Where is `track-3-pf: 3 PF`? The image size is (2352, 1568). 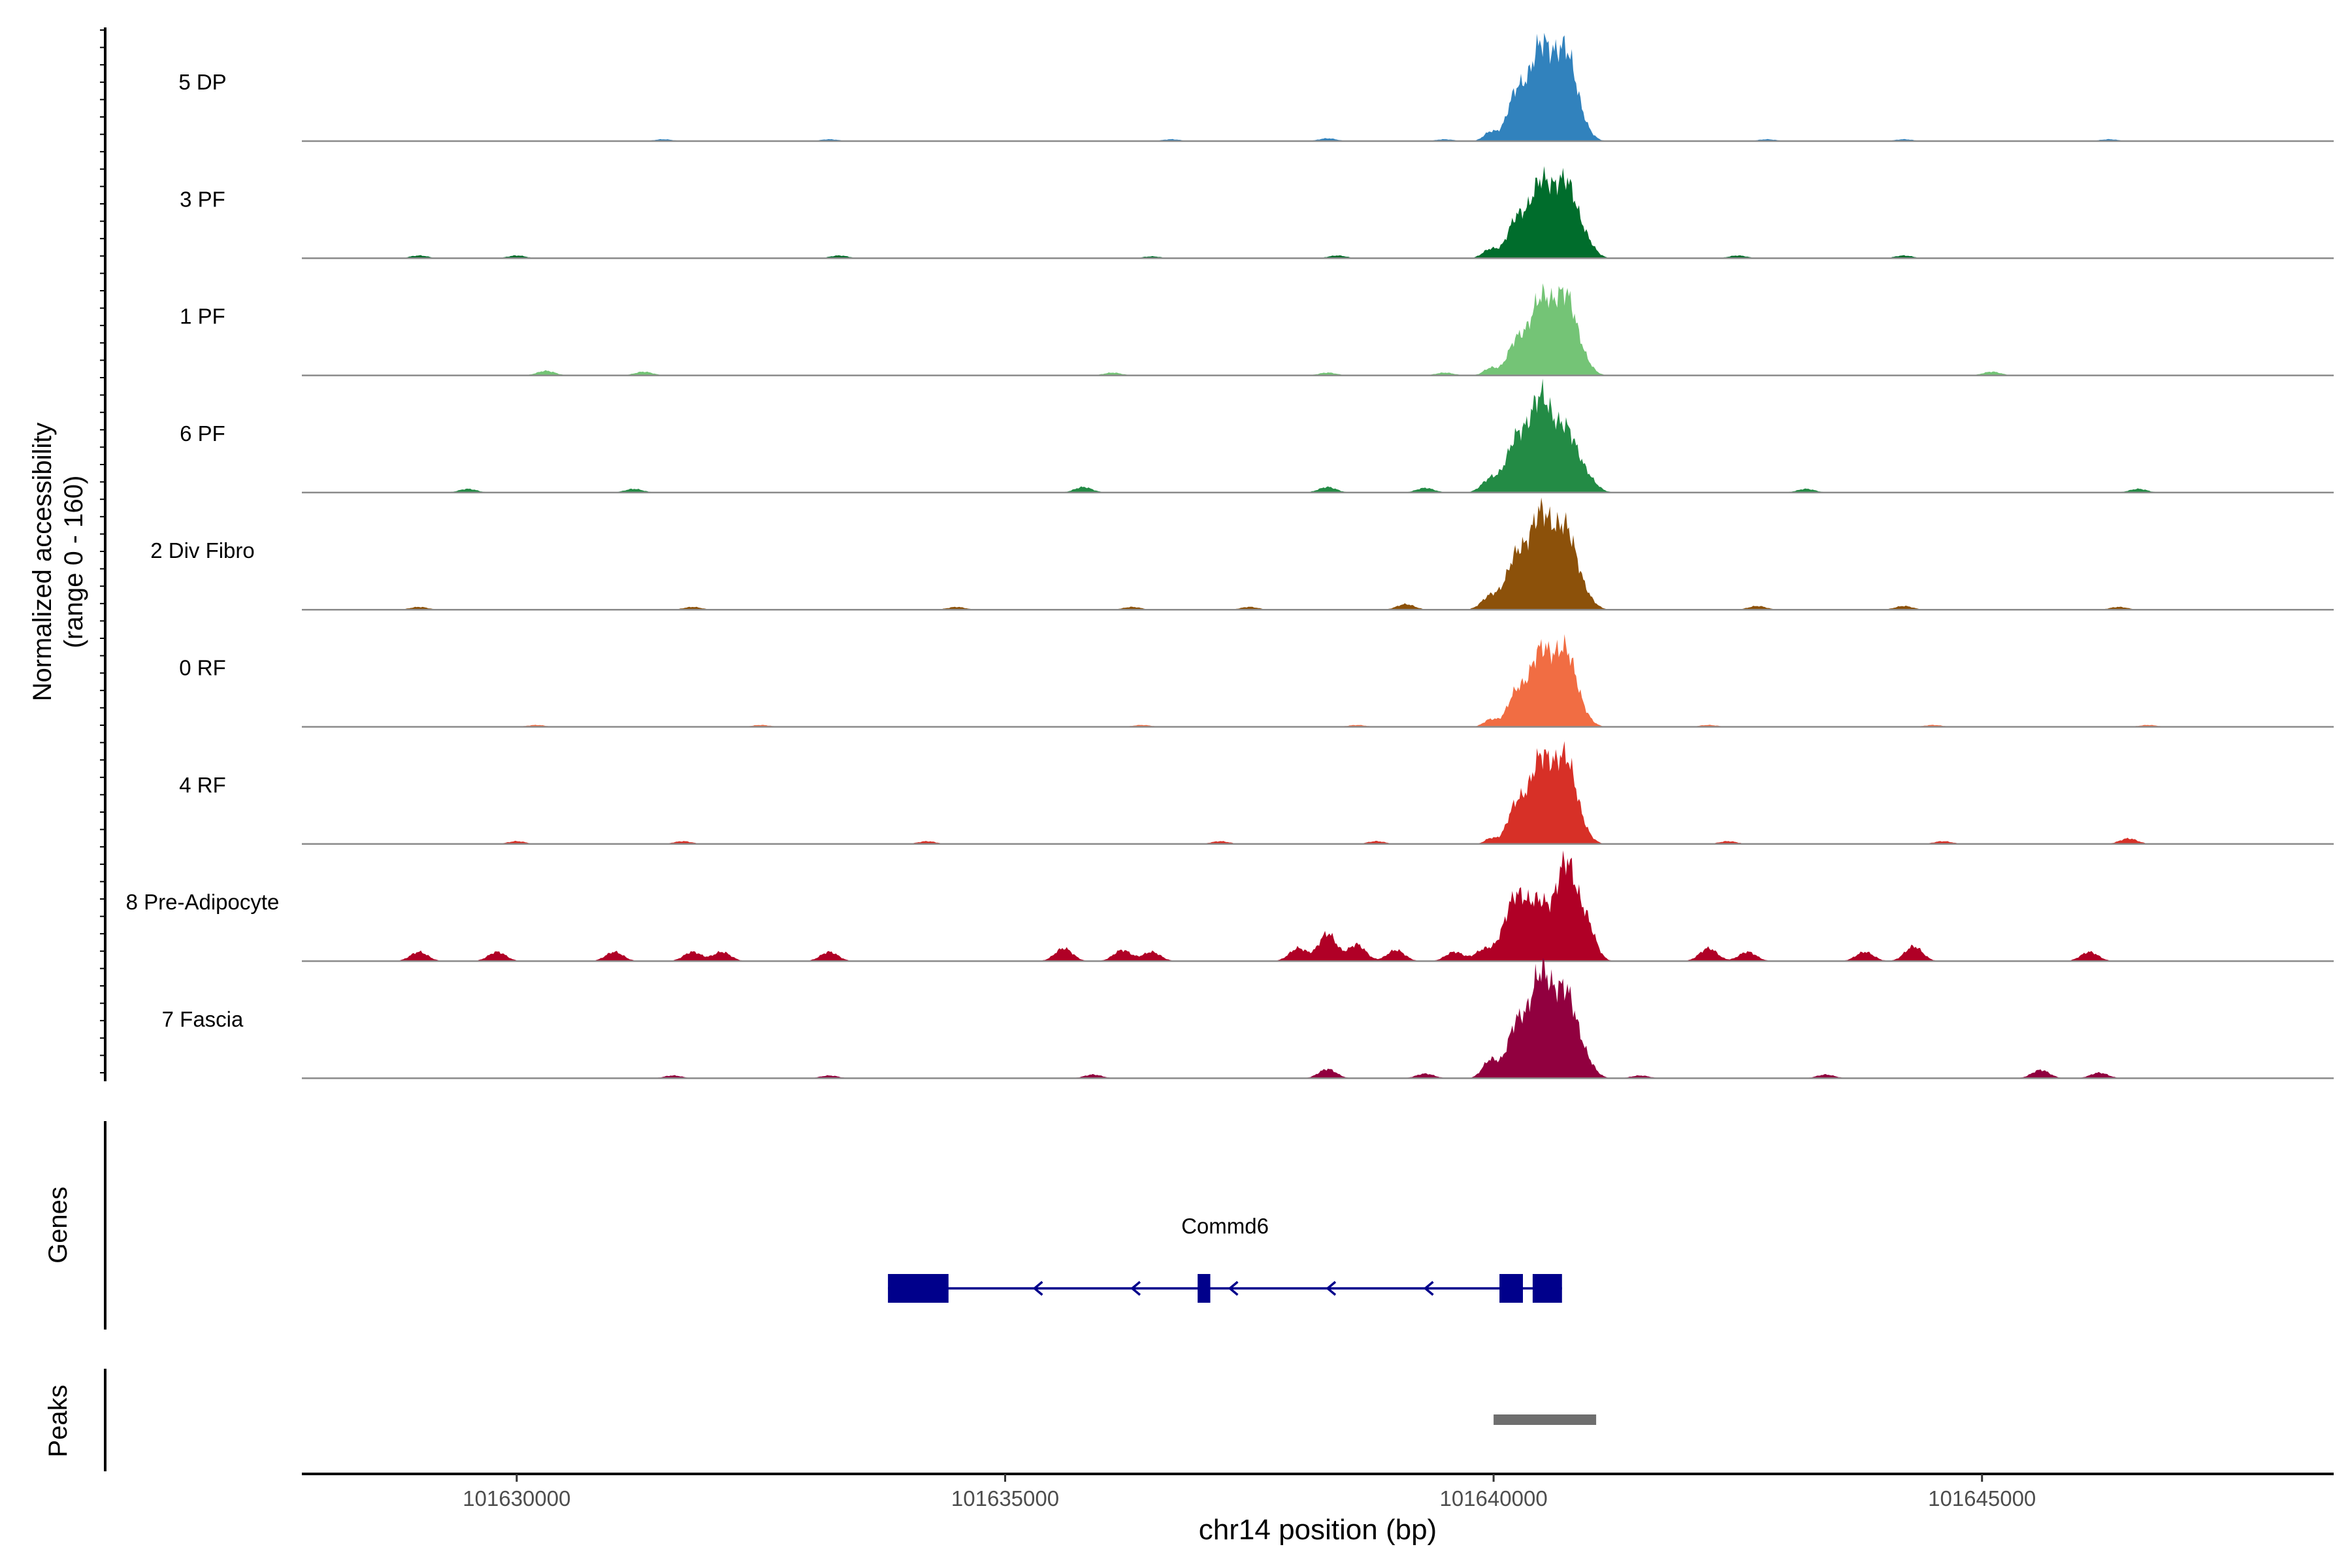
track-3-pf: 3 PF is located at coordinates (1257, 212).